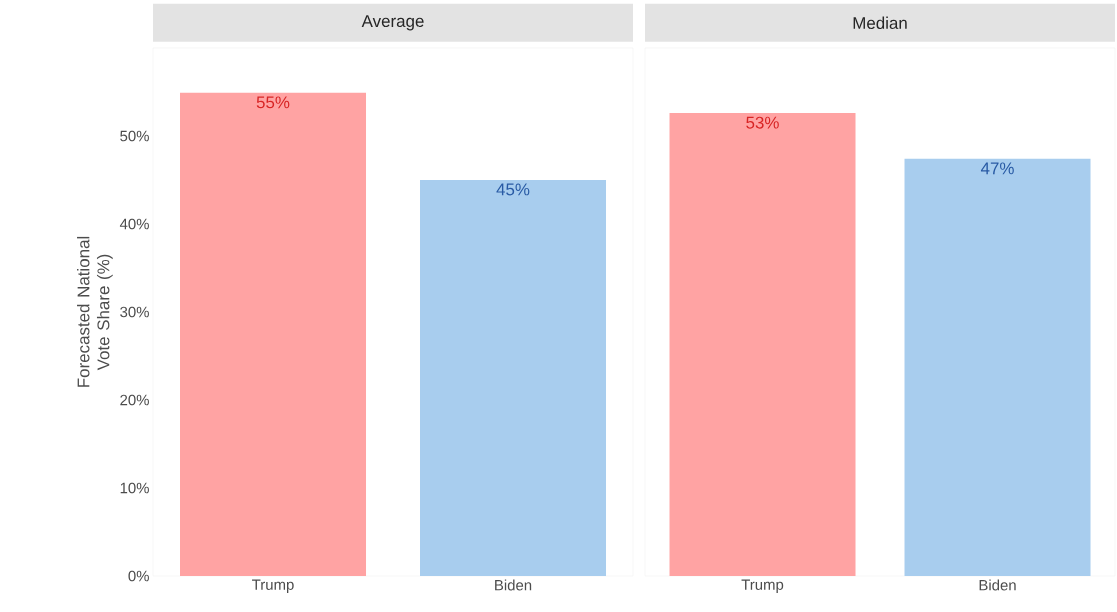 The height and width of the screenshot is (612, 1117). I want to click on data-label: 53%, so click(762, 122).